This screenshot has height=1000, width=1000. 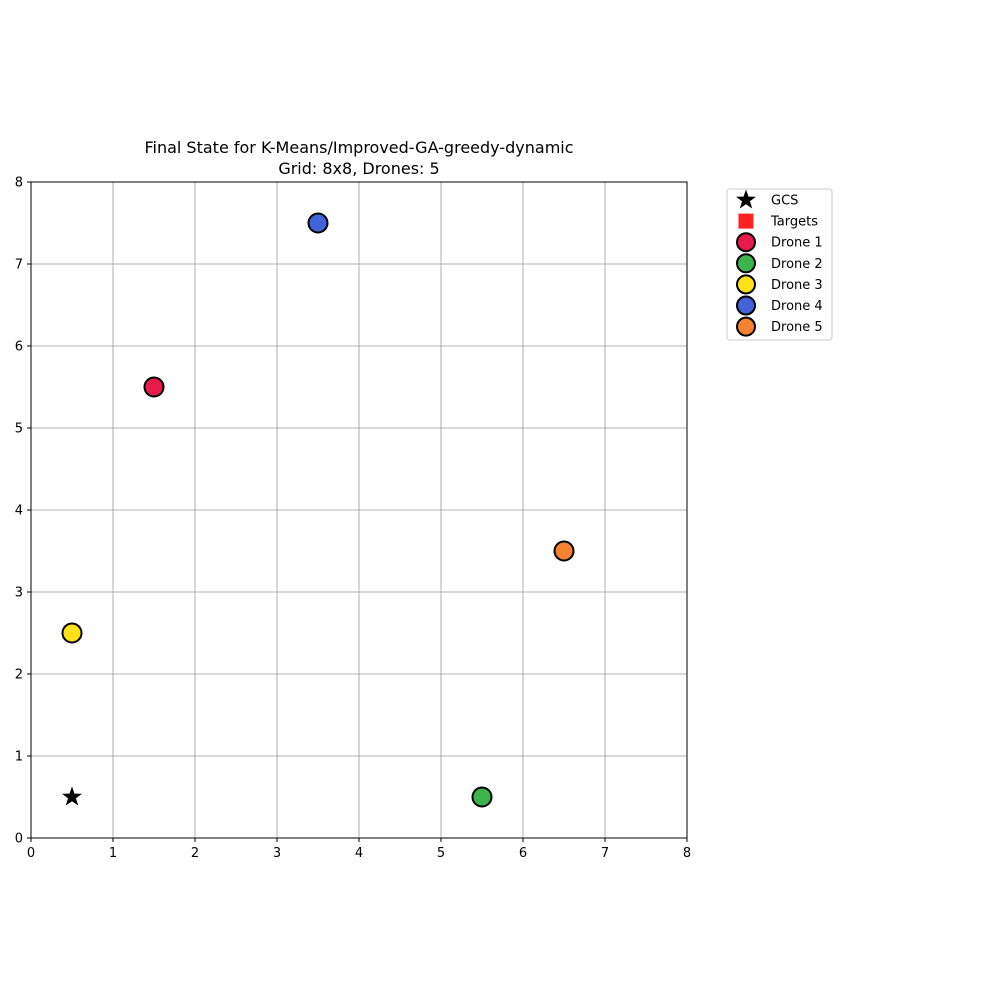 I want to click on drone-4-marker, so click(x=318, y=223).